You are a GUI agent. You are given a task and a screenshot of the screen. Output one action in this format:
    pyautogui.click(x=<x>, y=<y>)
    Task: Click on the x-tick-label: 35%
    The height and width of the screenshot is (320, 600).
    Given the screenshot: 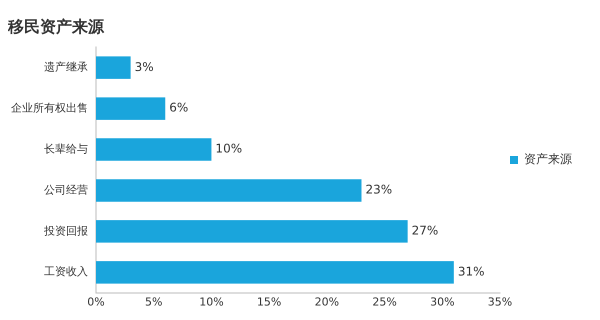 What is the action you would take?
    pyautogui.click(x=500, y=301)
    